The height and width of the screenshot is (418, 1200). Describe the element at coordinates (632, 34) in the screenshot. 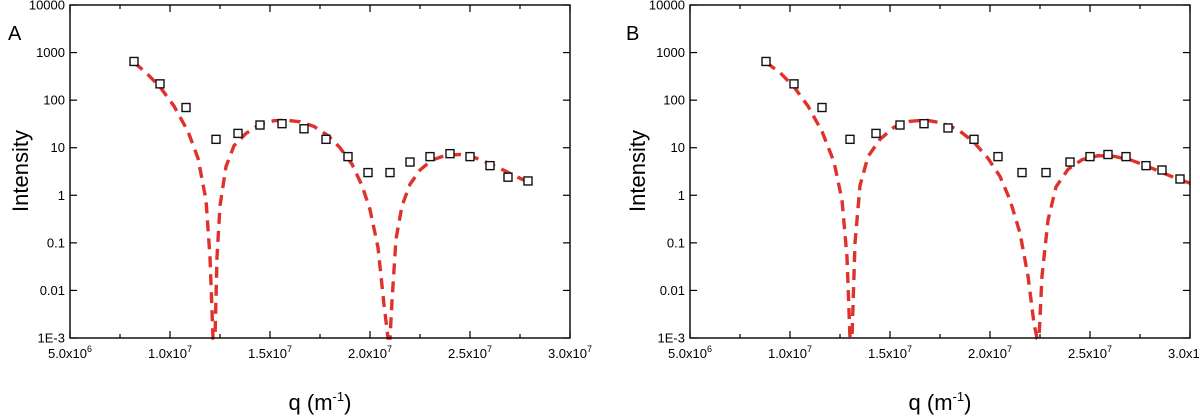

I see `panel-label-b: B` at that location.